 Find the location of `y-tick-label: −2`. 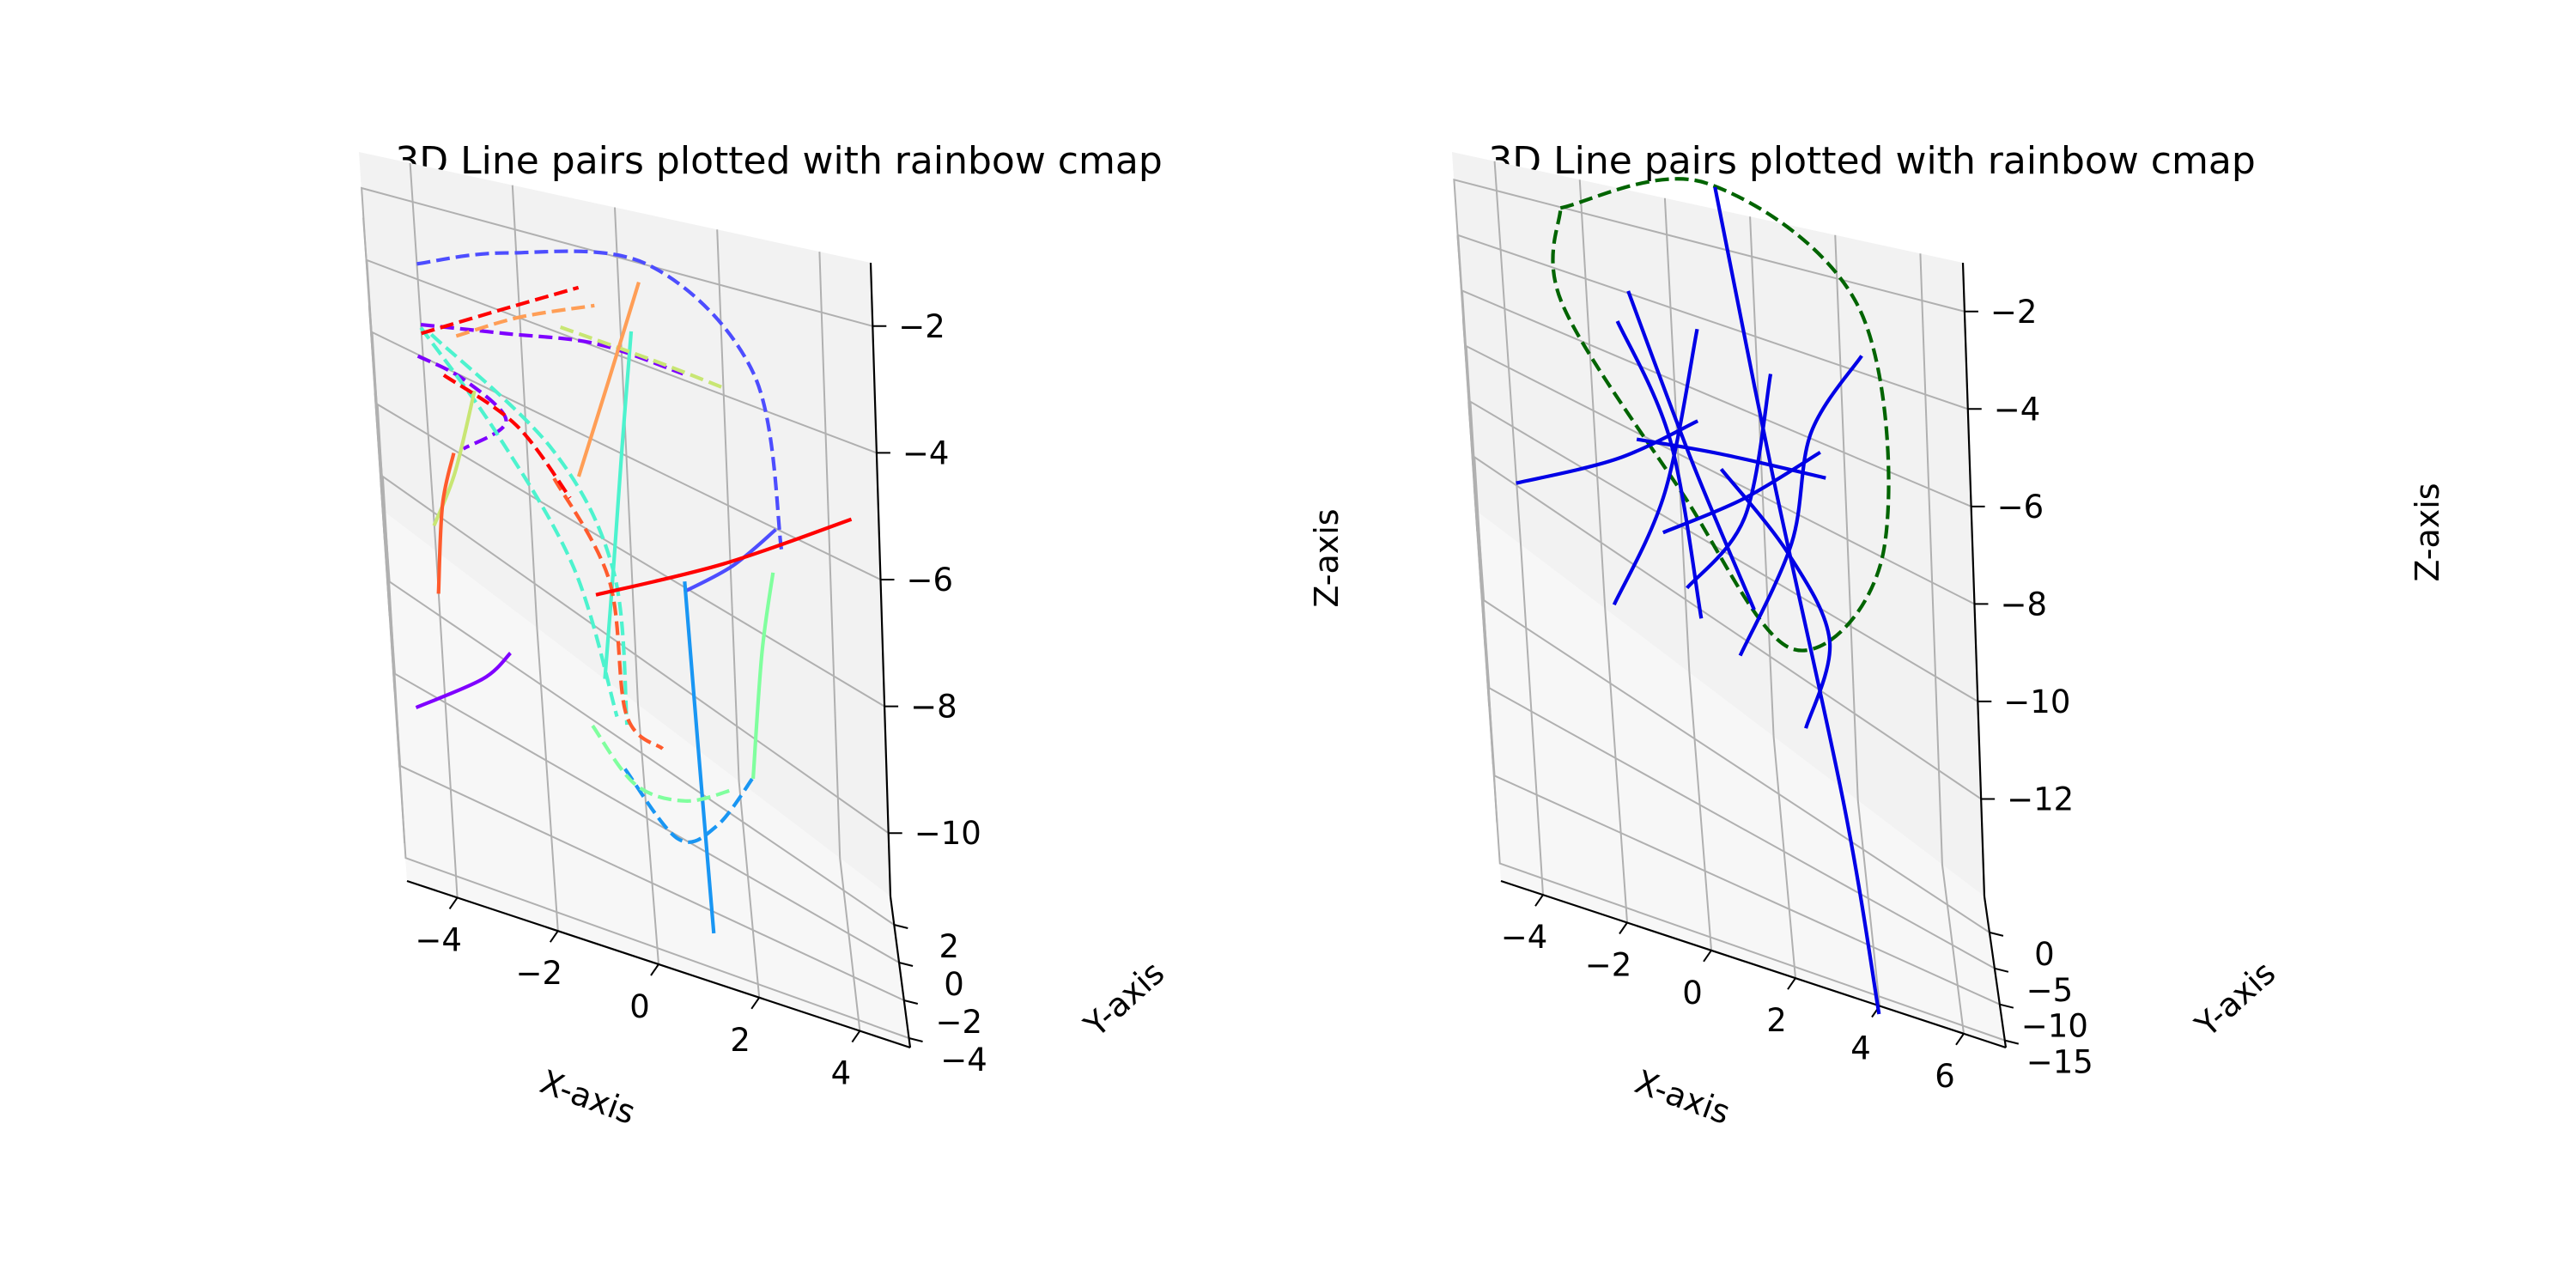

y-tick-label: −2 is located at coordinates (959, 1023).